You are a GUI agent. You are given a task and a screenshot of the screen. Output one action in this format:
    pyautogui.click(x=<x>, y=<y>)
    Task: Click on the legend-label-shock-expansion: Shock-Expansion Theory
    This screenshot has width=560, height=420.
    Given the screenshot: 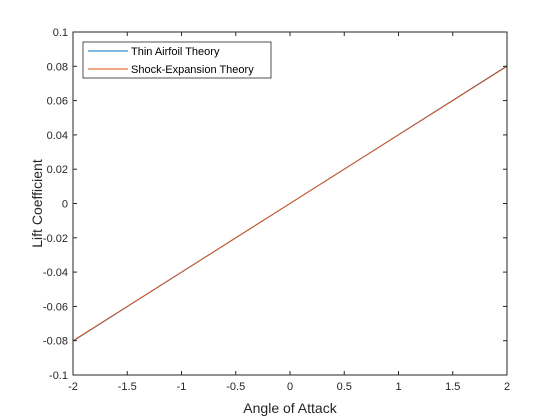 What is the action you would take?
    pyautogui.click(x=192, y=70)
    